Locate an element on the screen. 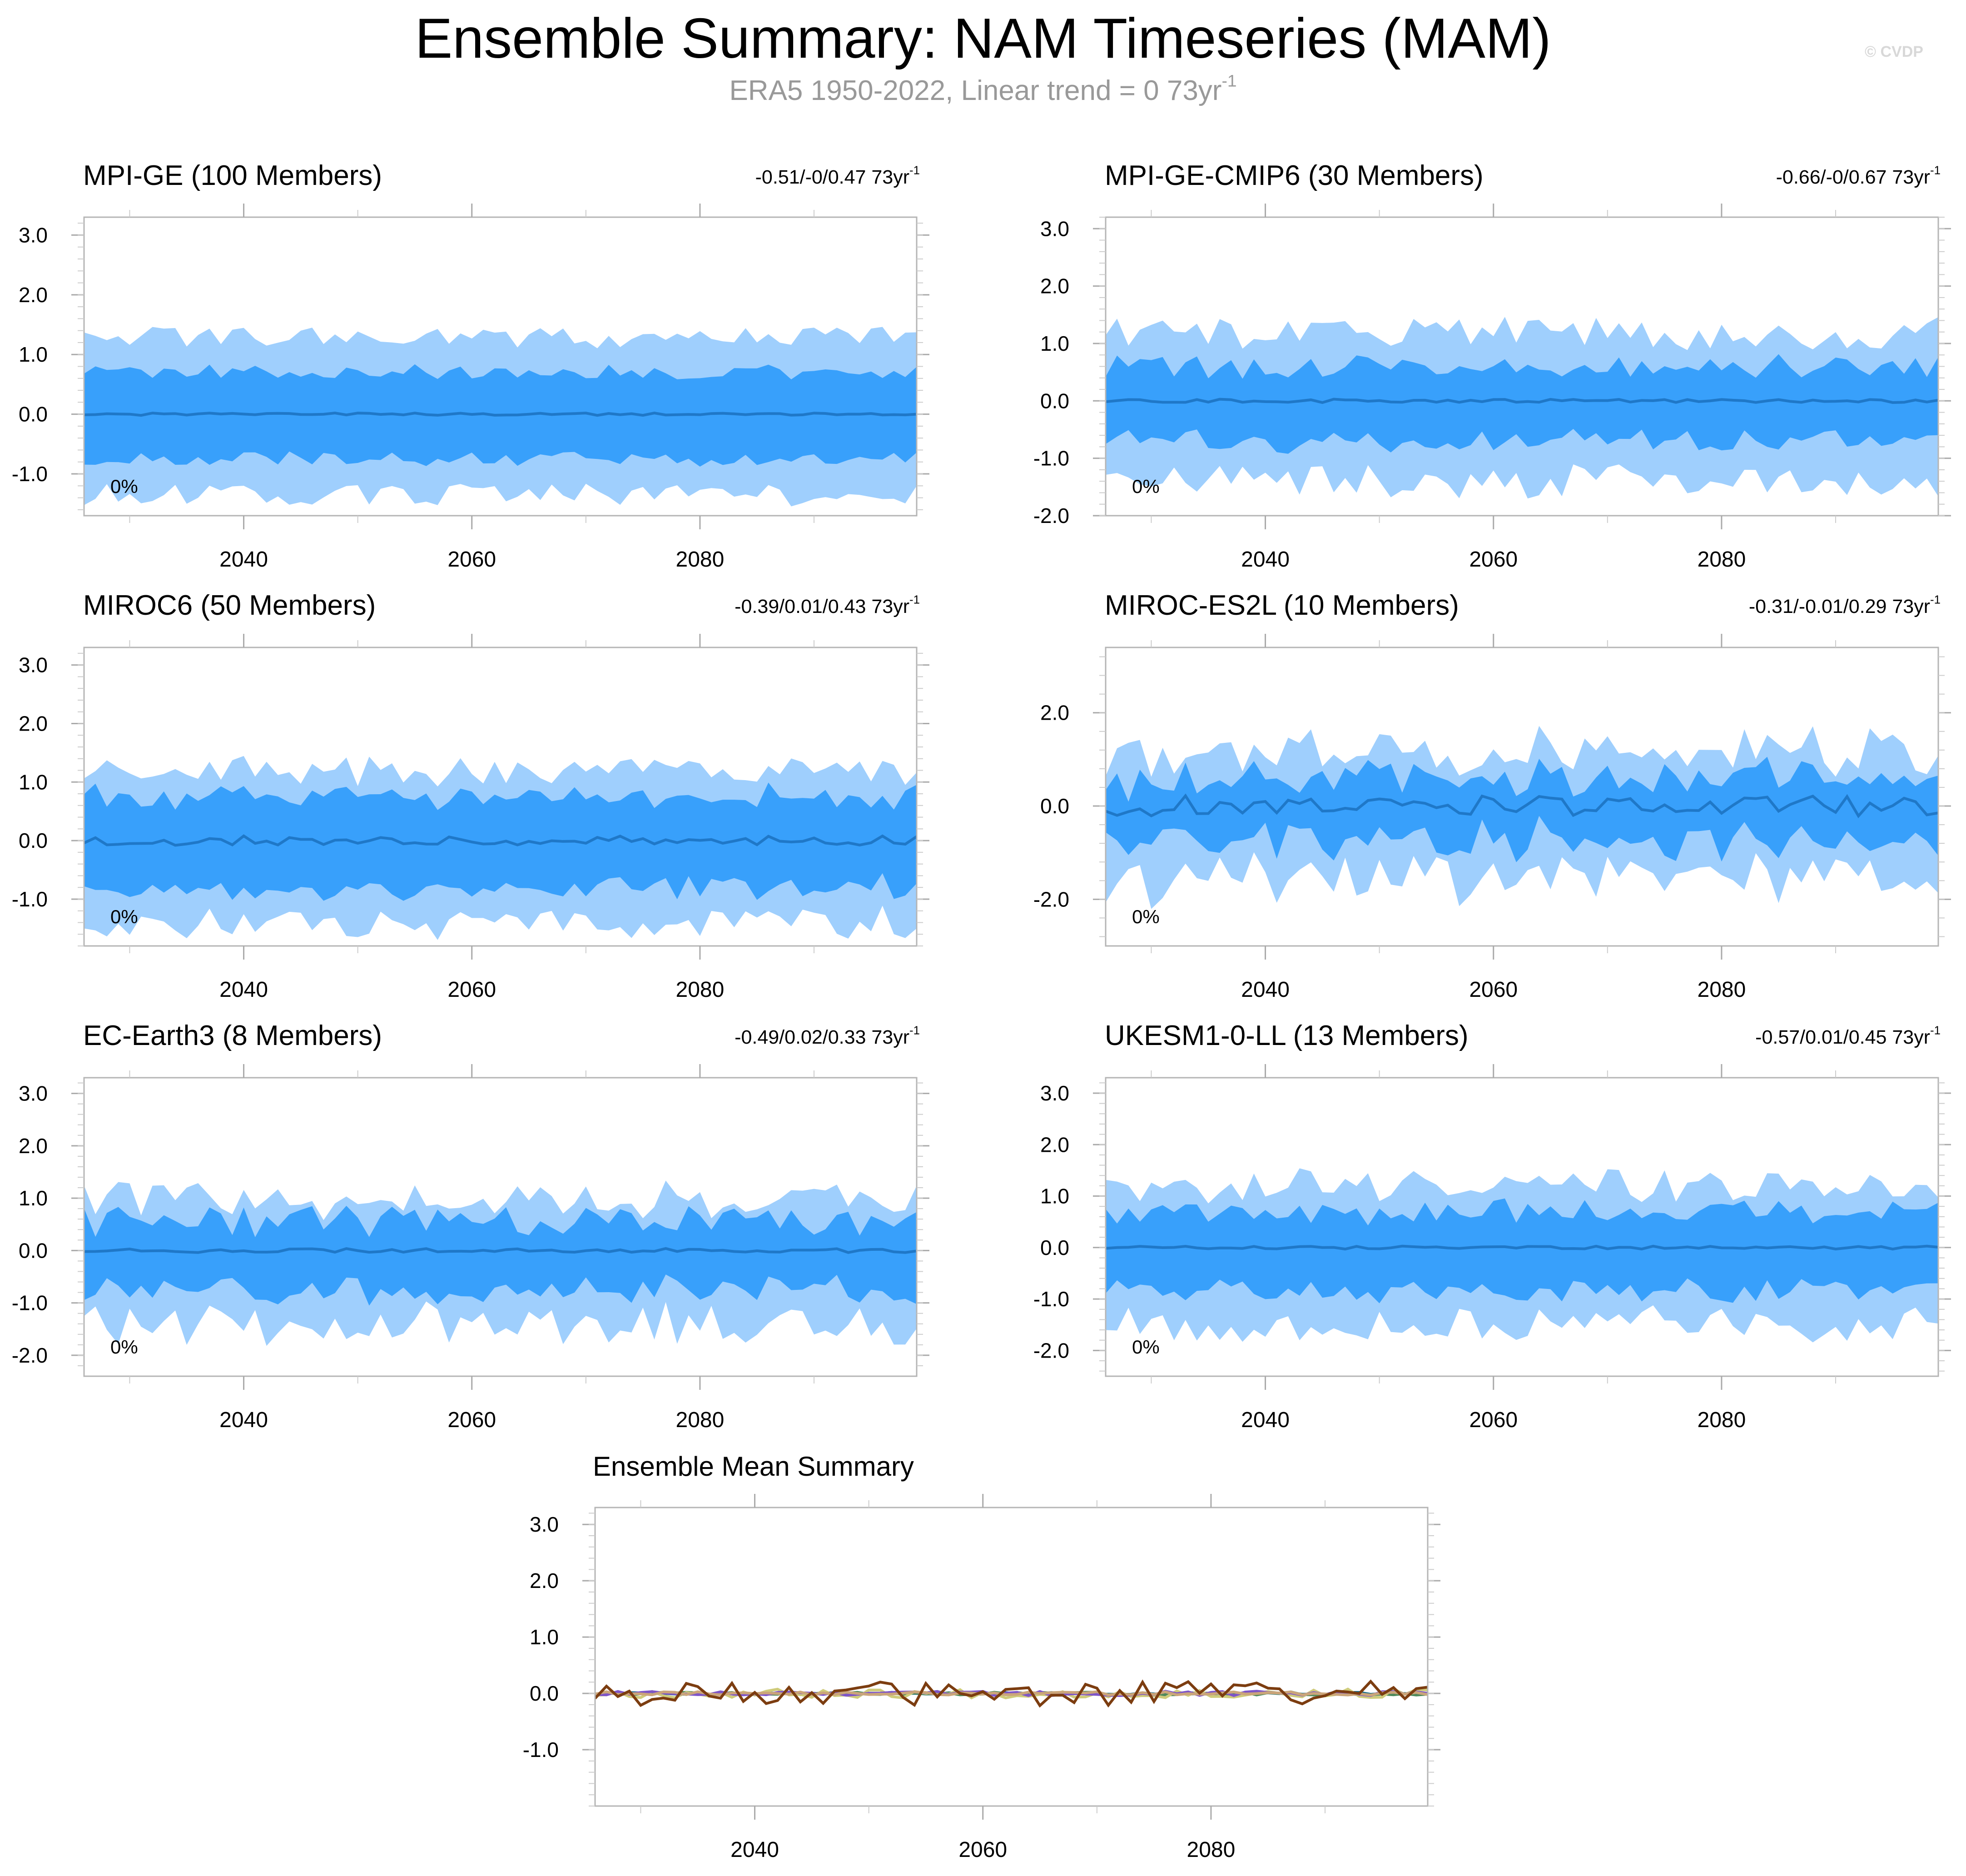 The width and height of the screenshot is (1966, 1876). trend-label-miroc6: -0.39/0.01/0.43 73yr-1 is located at coordinates (827, 606).